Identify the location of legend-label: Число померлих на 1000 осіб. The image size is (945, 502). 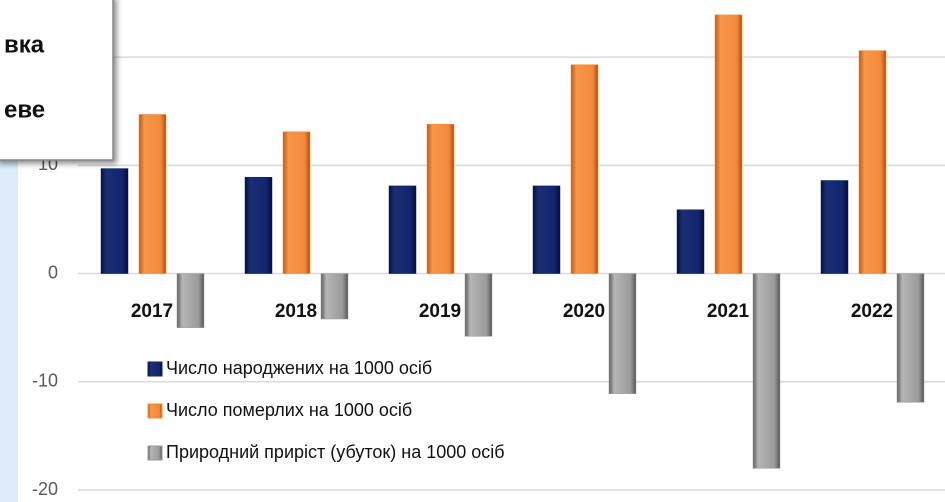
(289, 410).